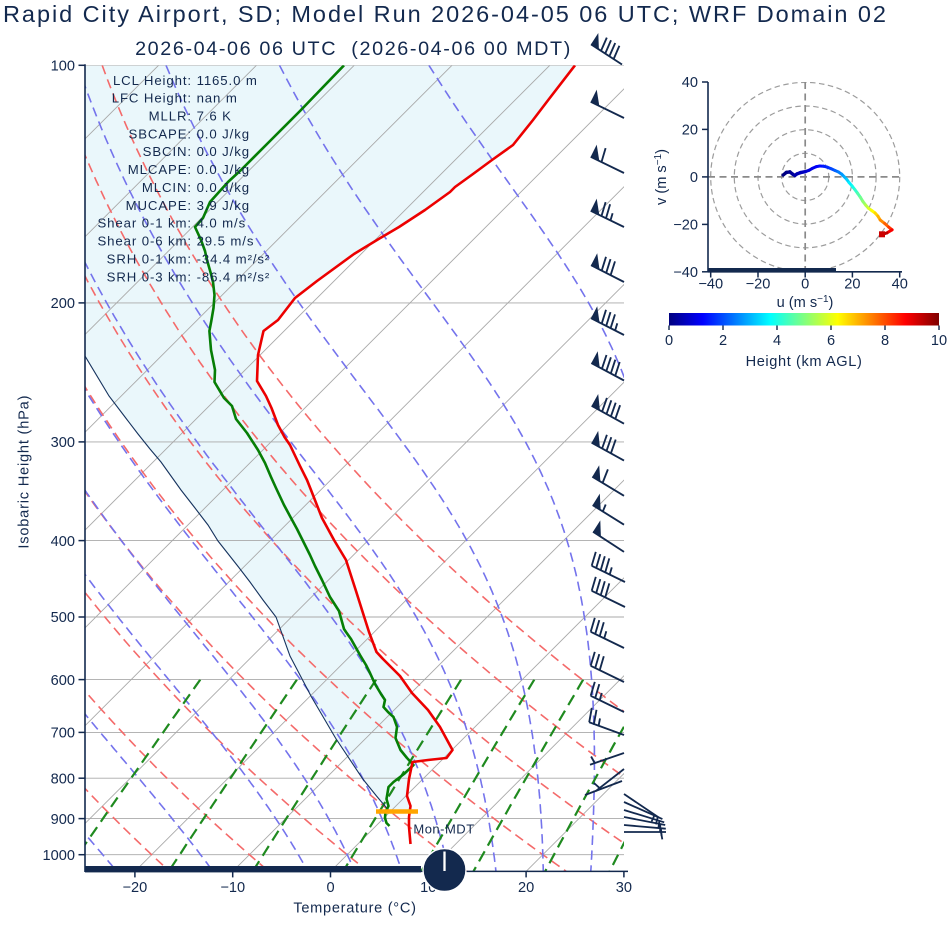 The image size is (948, 936). Describe the element at coordinates (160, 133) in the screenshot. I see `svg-text: SBCAPE:` at that location.